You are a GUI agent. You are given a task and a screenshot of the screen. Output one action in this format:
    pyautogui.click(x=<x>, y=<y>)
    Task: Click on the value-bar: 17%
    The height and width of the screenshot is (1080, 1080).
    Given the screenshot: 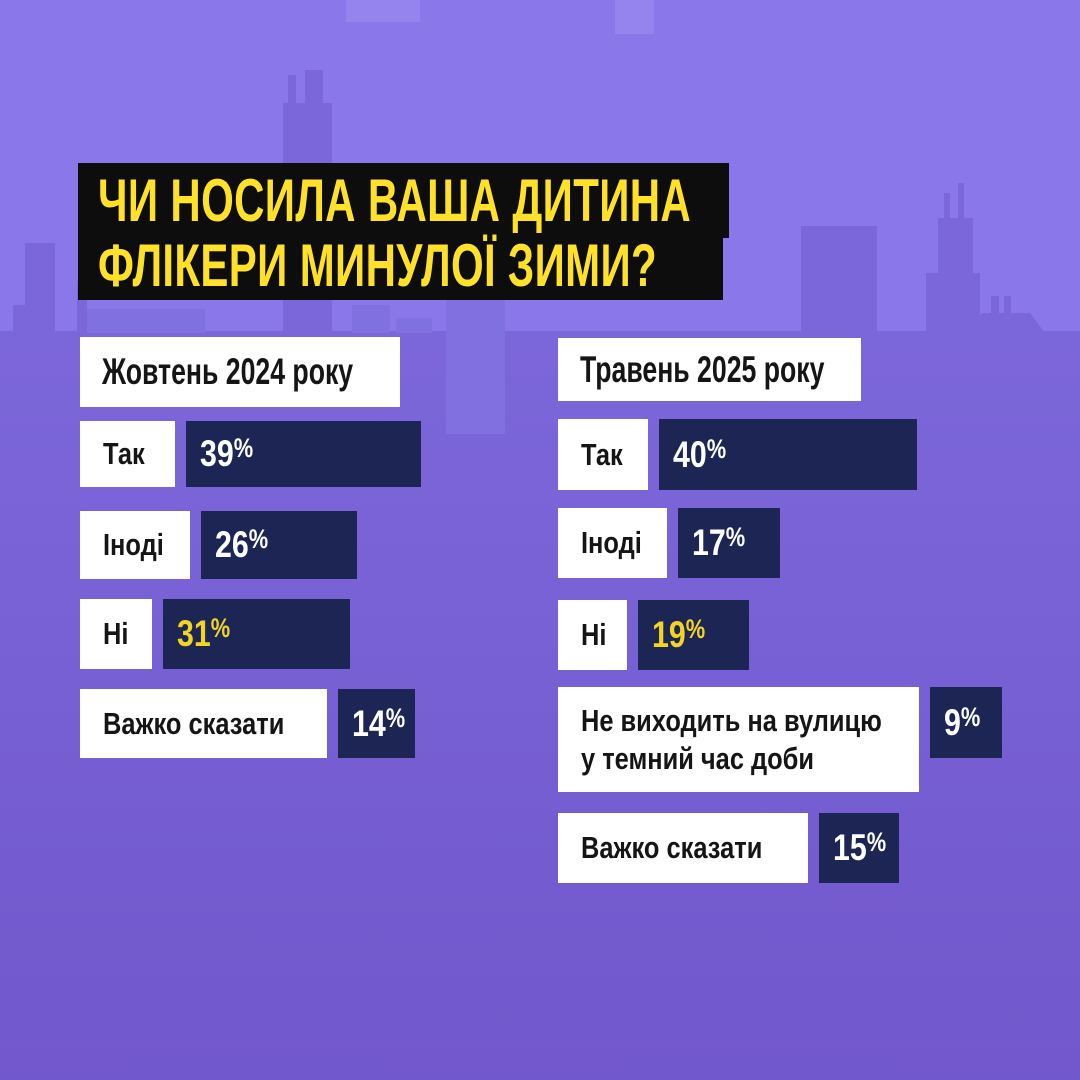 What is the action you would take?
    pyautogui.click(x=729, y=543)
    